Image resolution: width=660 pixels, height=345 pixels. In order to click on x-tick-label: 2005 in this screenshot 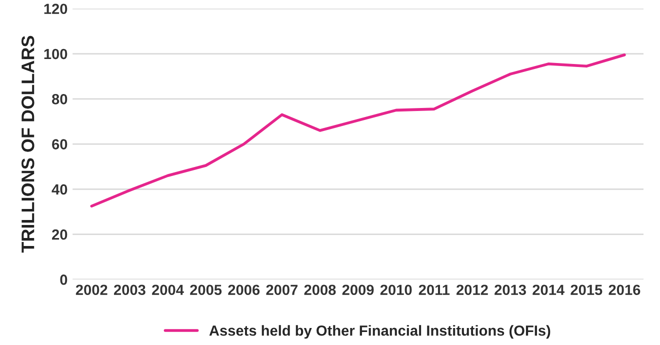, I will do `click(206, 290)`.